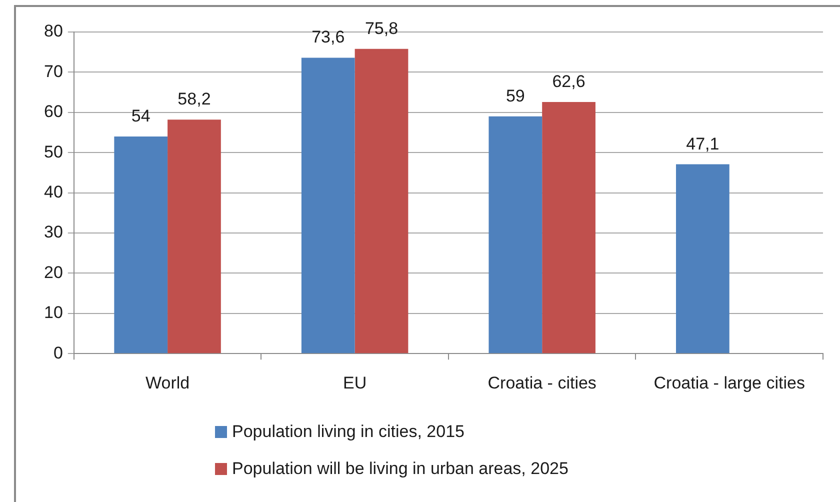 The width and height of the screenshot is (840, 502). Describe the element at coordinates (53, 272) in the screenshot. I see `y-tick-label: 20` at that location.